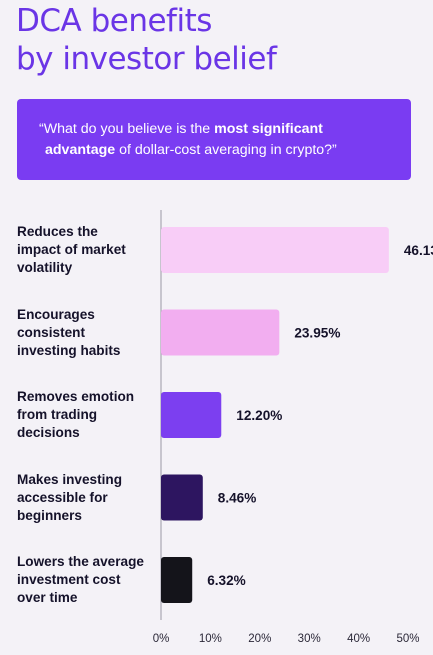 The height and width of the screenshot is (655, 433). Describe the element at coordinates (146, 59) in the screenshot. I see `chart-title-line2: by investor belief` at that location.